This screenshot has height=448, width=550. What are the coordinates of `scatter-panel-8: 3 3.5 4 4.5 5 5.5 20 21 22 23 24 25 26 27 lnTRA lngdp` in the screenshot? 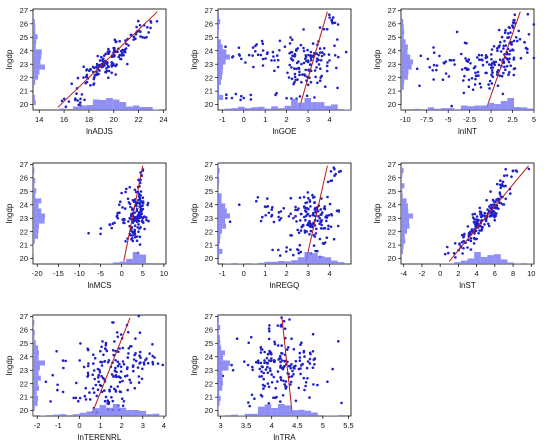 It's located at (272, 377).